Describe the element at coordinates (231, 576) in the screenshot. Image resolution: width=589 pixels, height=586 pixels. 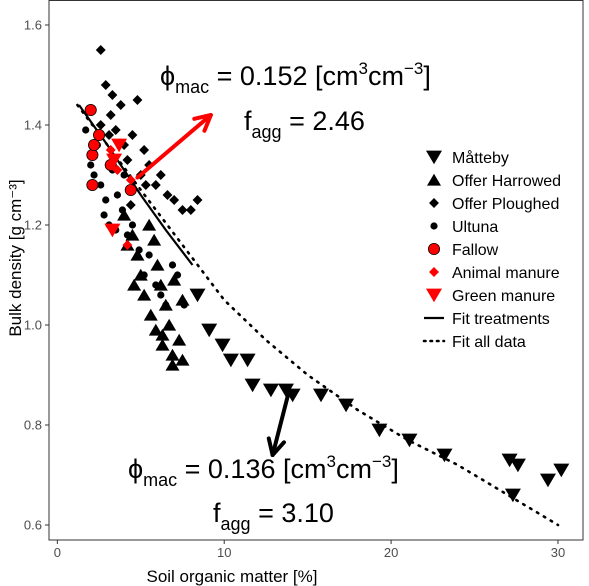
I see `x-axis-title: Soil organic matter [%]` at that location.